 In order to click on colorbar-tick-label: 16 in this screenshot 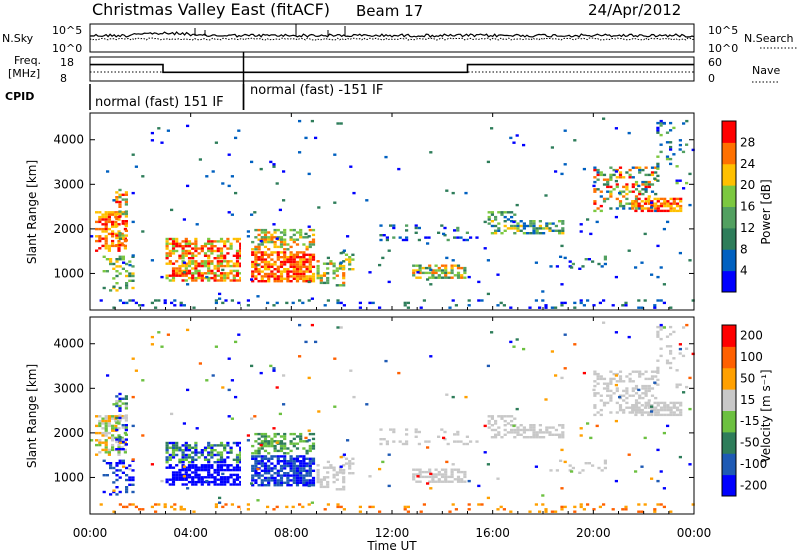, I will do `click(747, 207)`.